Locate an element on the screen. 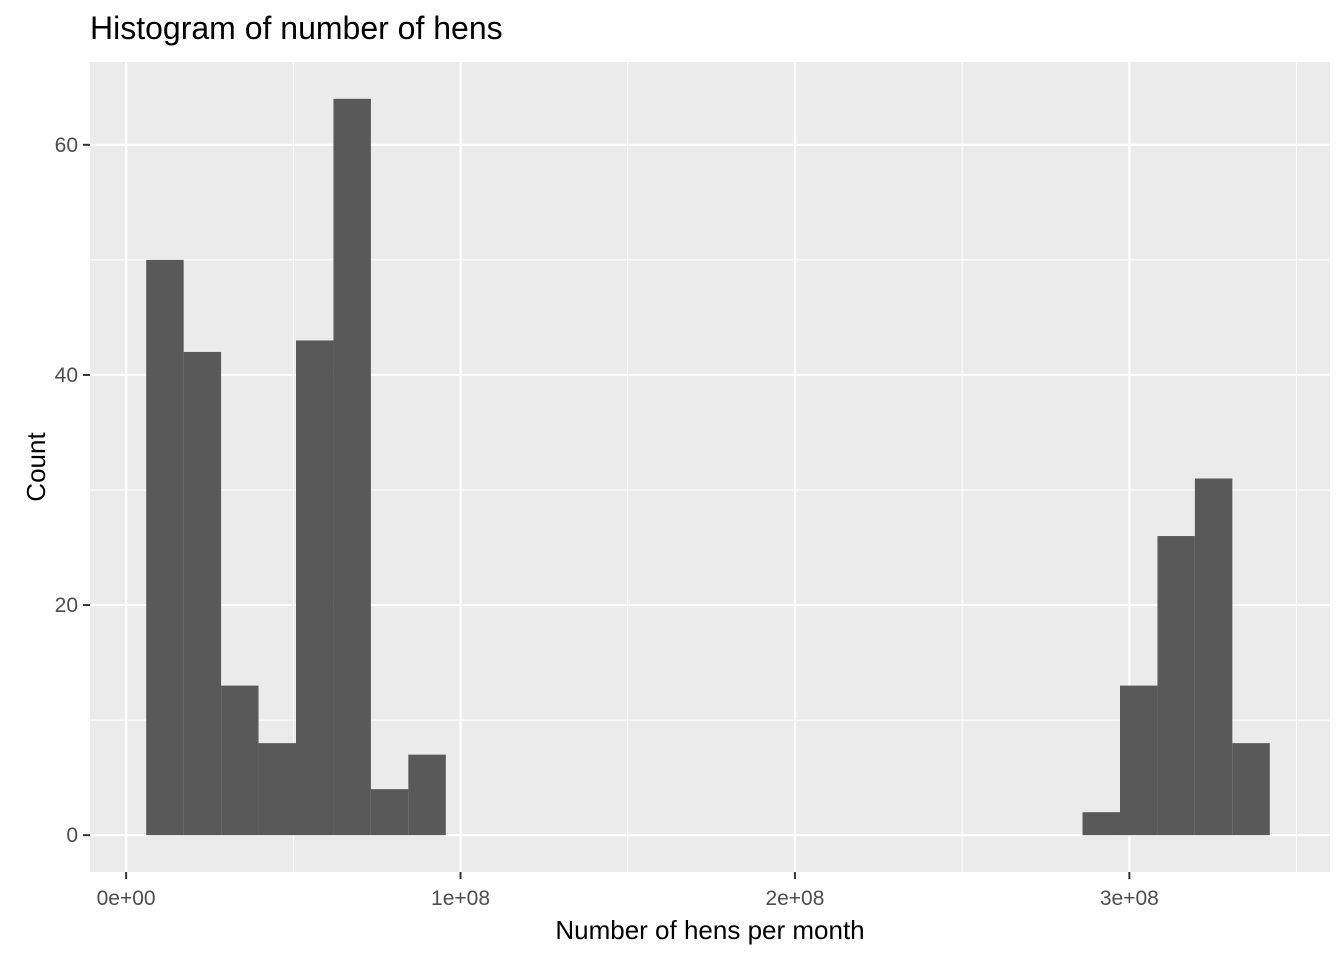 This screenshot has width=1344, height=960. x-axis-title: Number of hens per month is located at coordinates (709, 930).